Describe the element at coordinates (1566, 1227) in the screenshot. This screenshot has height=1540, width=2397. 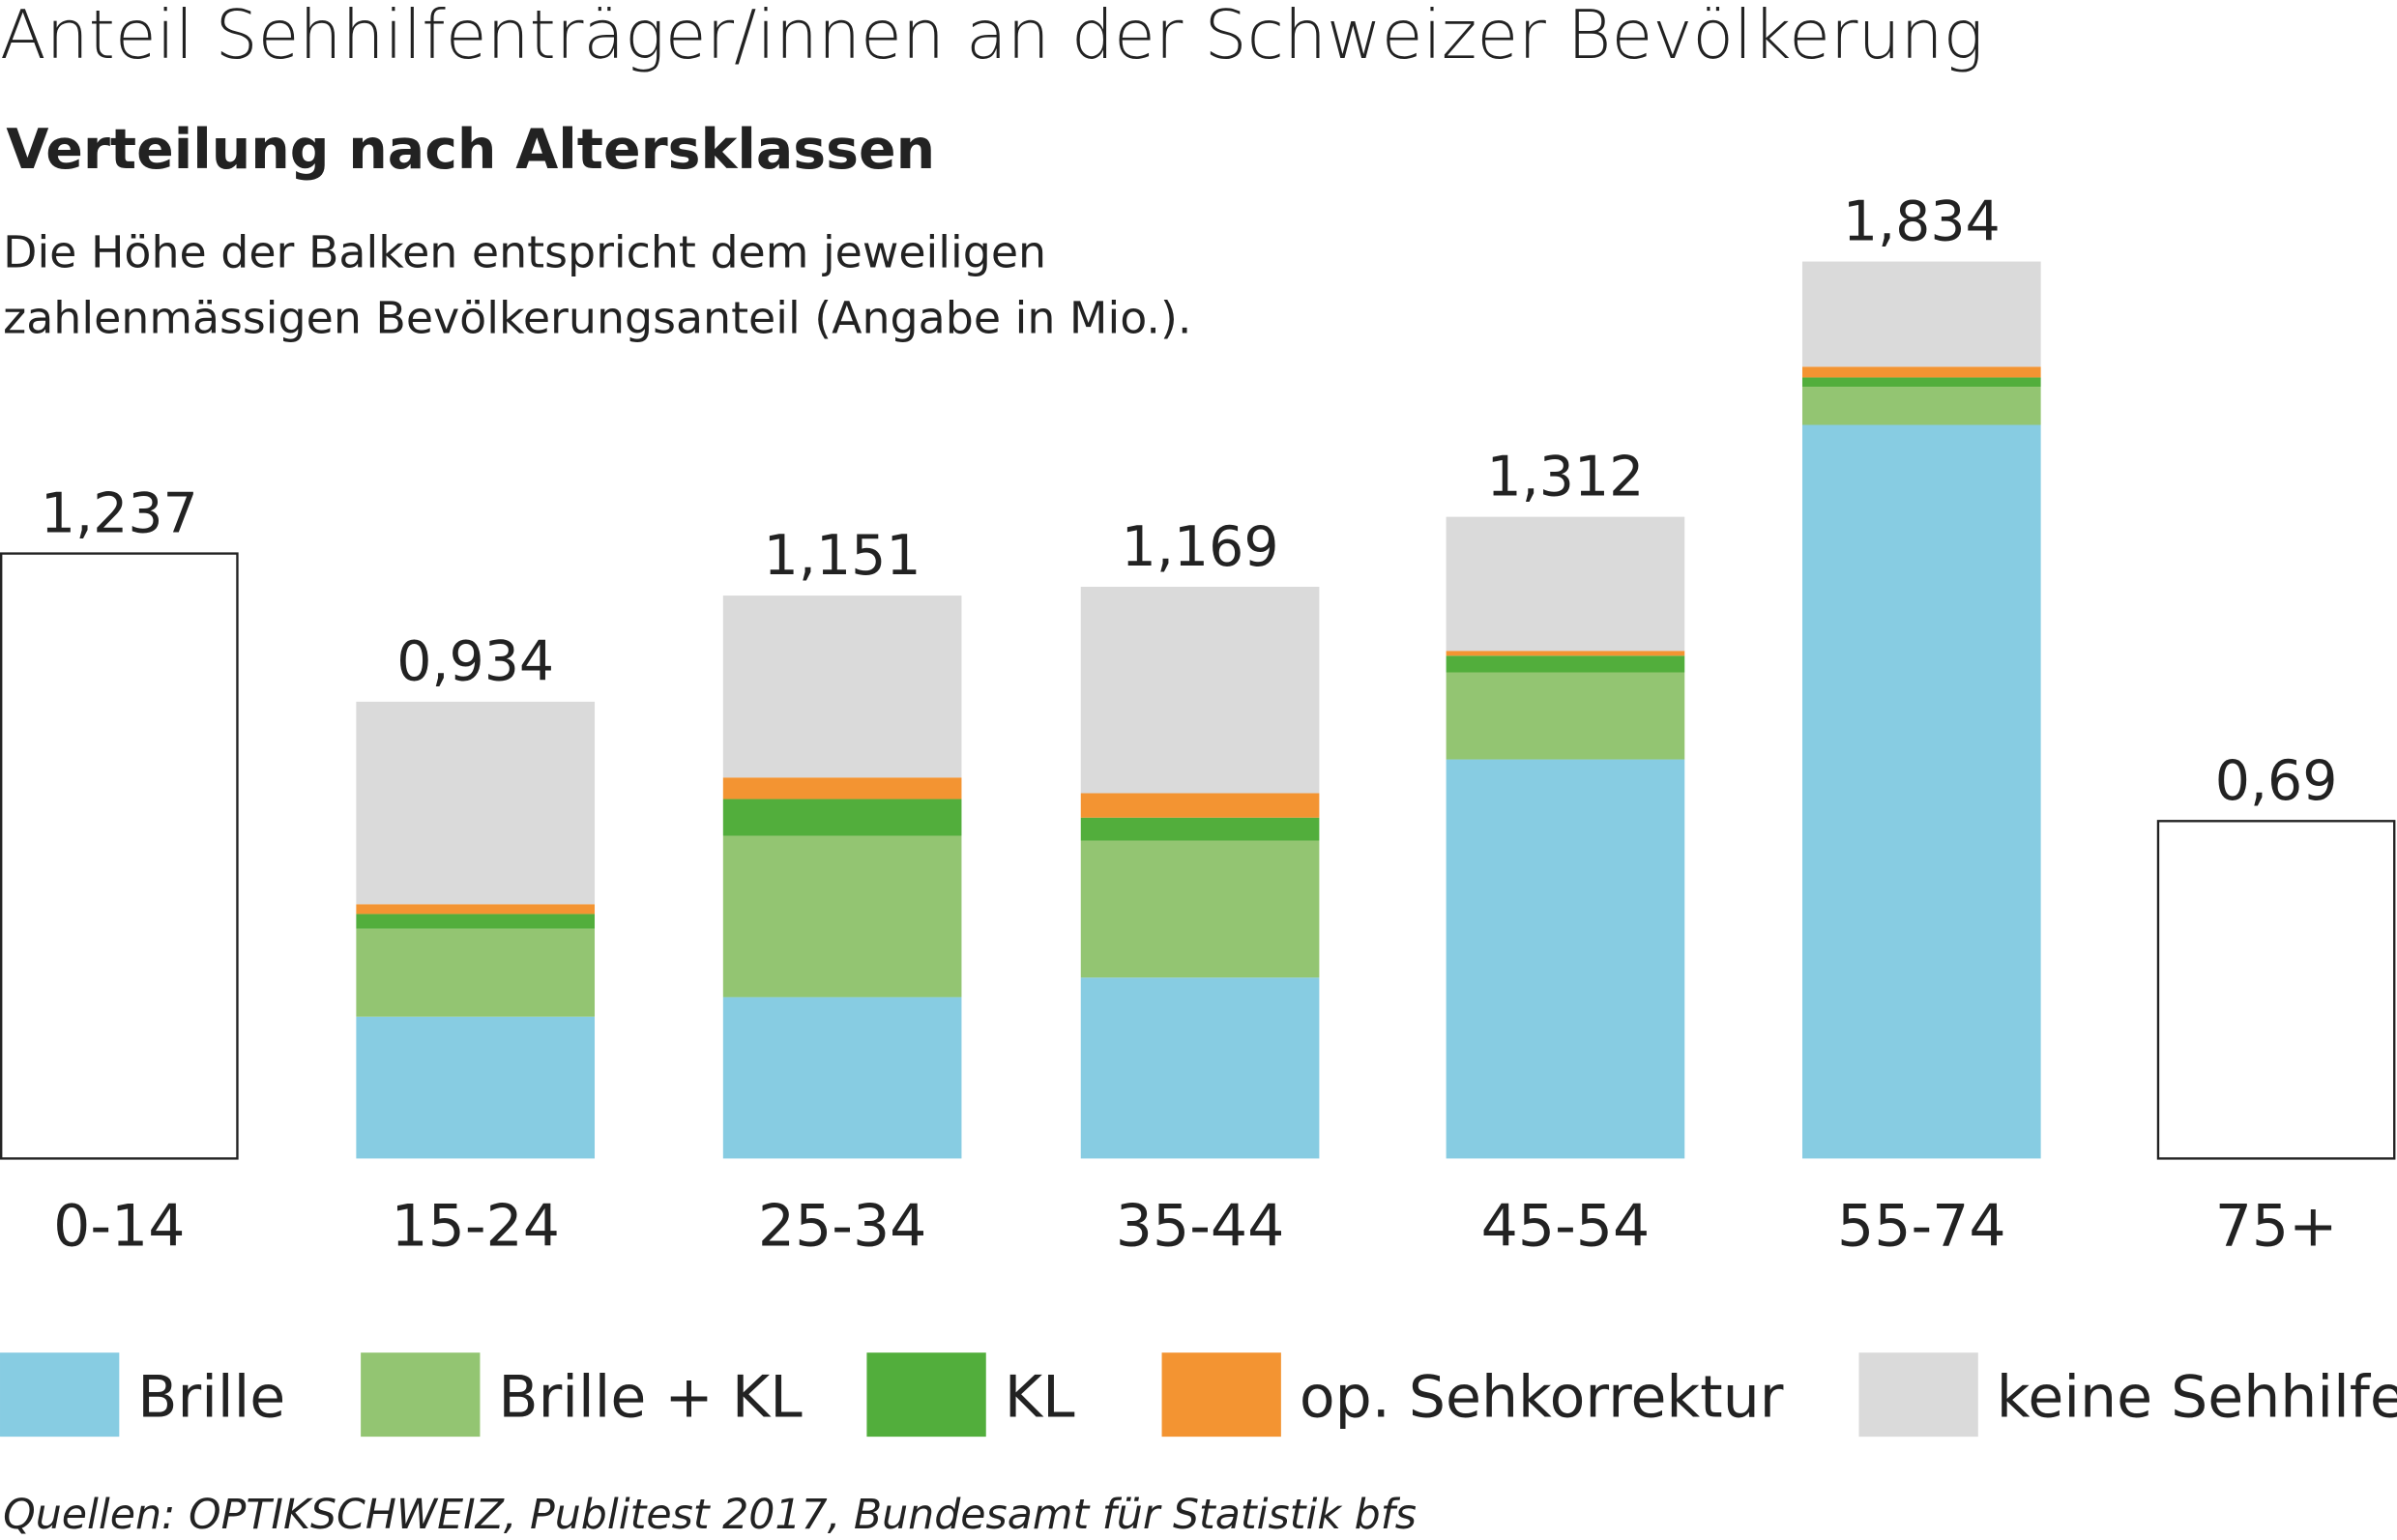
I see `x-tick-label: 45-54` at that location.